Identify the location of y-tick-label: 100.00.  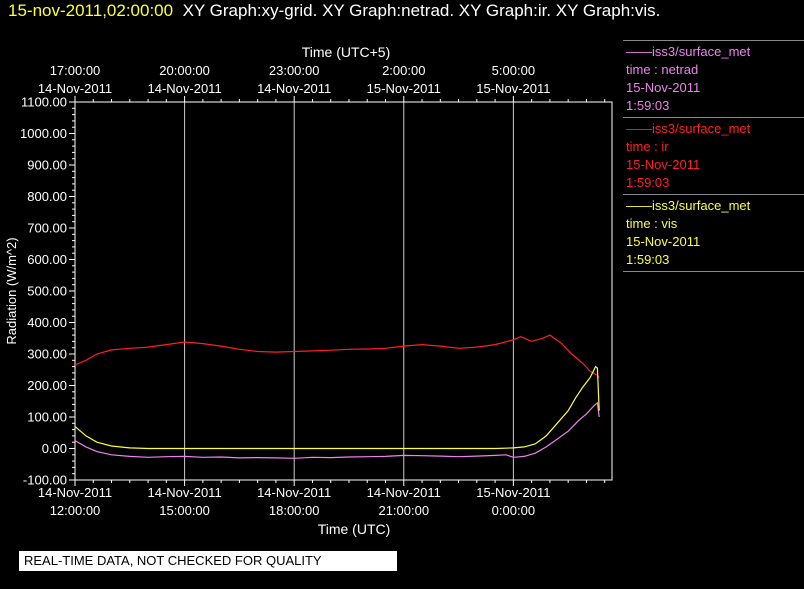
(47, 417).